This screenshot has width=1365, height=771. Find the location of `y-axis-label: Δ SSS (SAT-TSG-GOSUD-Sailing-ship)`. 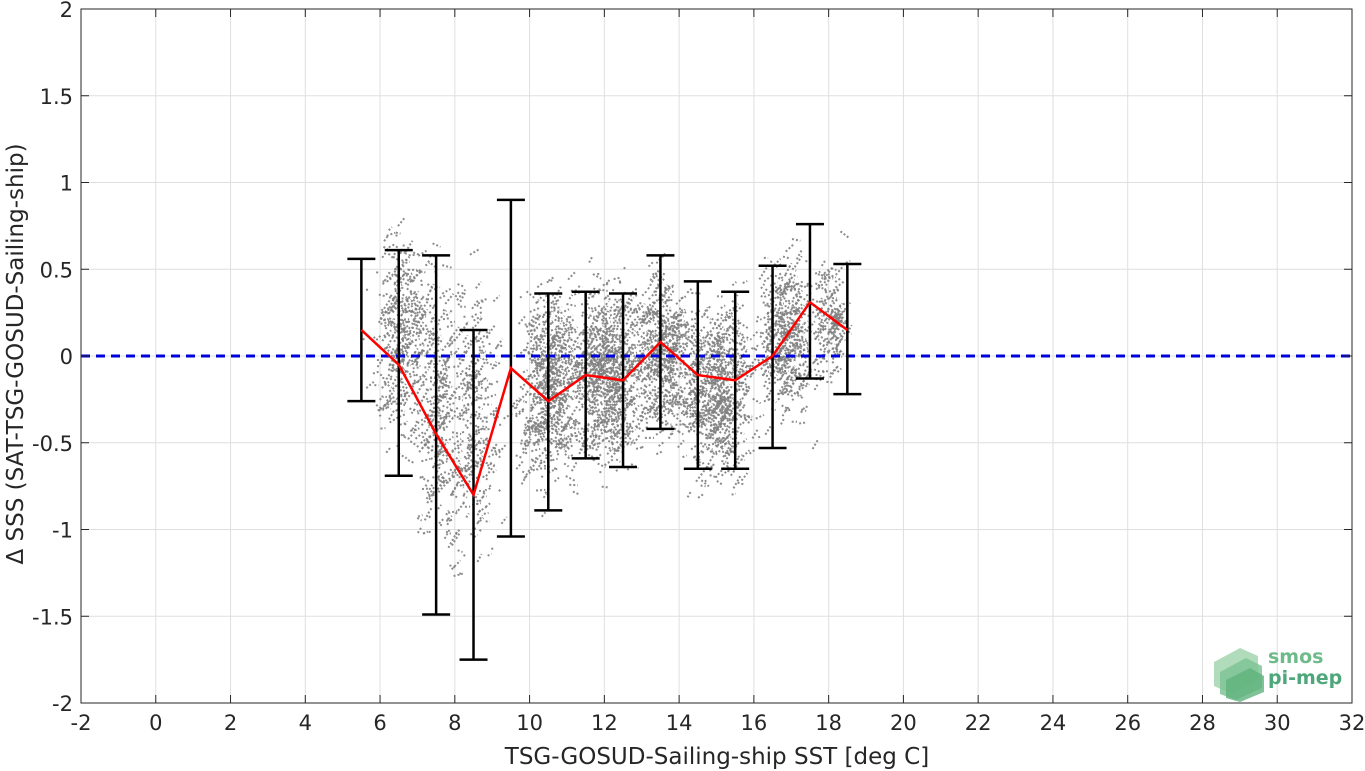

y-axis-label: Δ SSS (SAT-TSG-GOSUD-Sailing-ship) is located at coordinates (16, 353).